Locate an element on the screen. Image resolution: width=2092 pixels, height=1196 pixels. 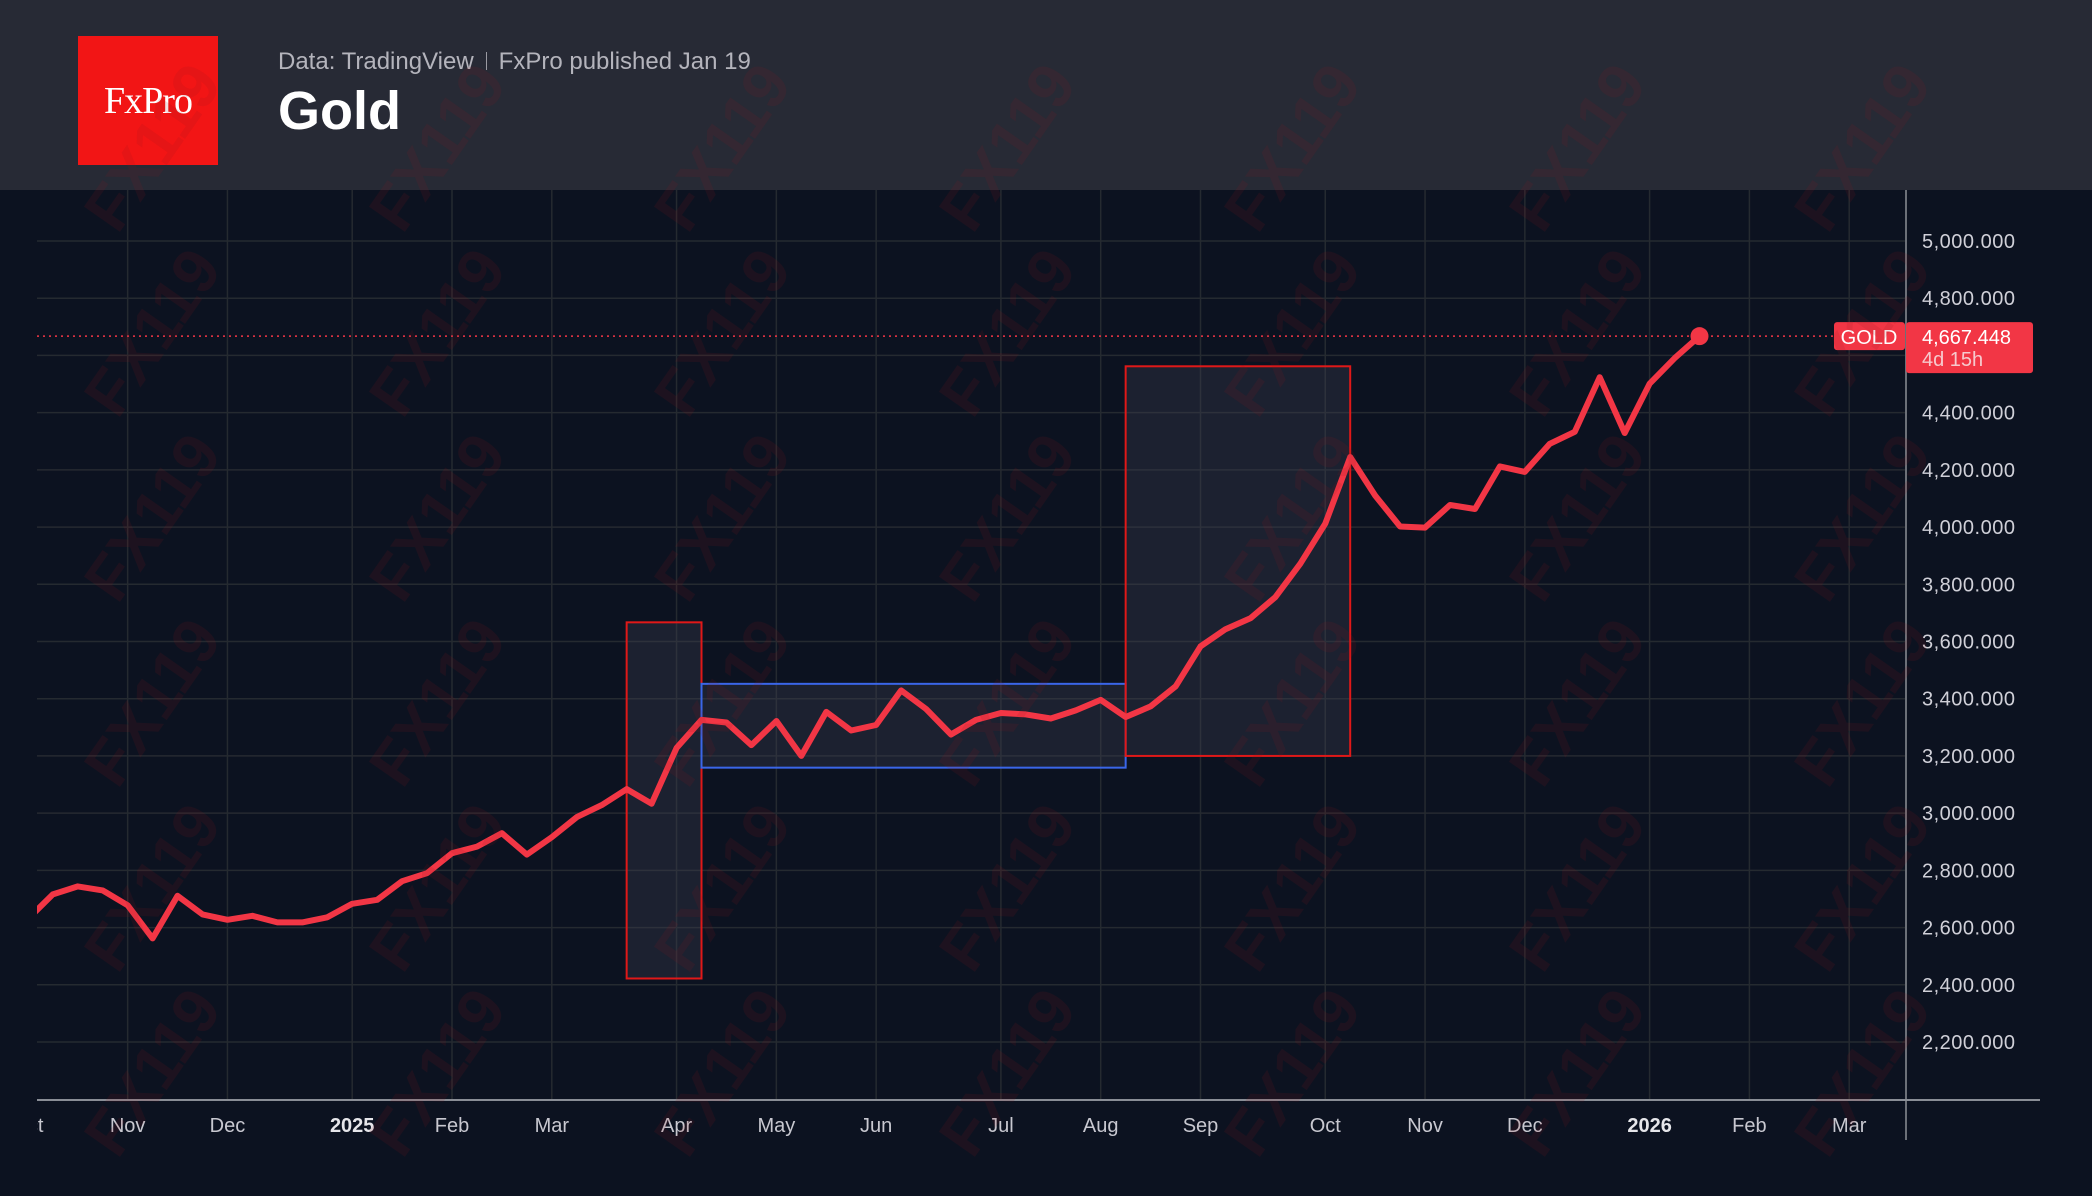
x-tick-label: May is located at coordinates (776, 1126).